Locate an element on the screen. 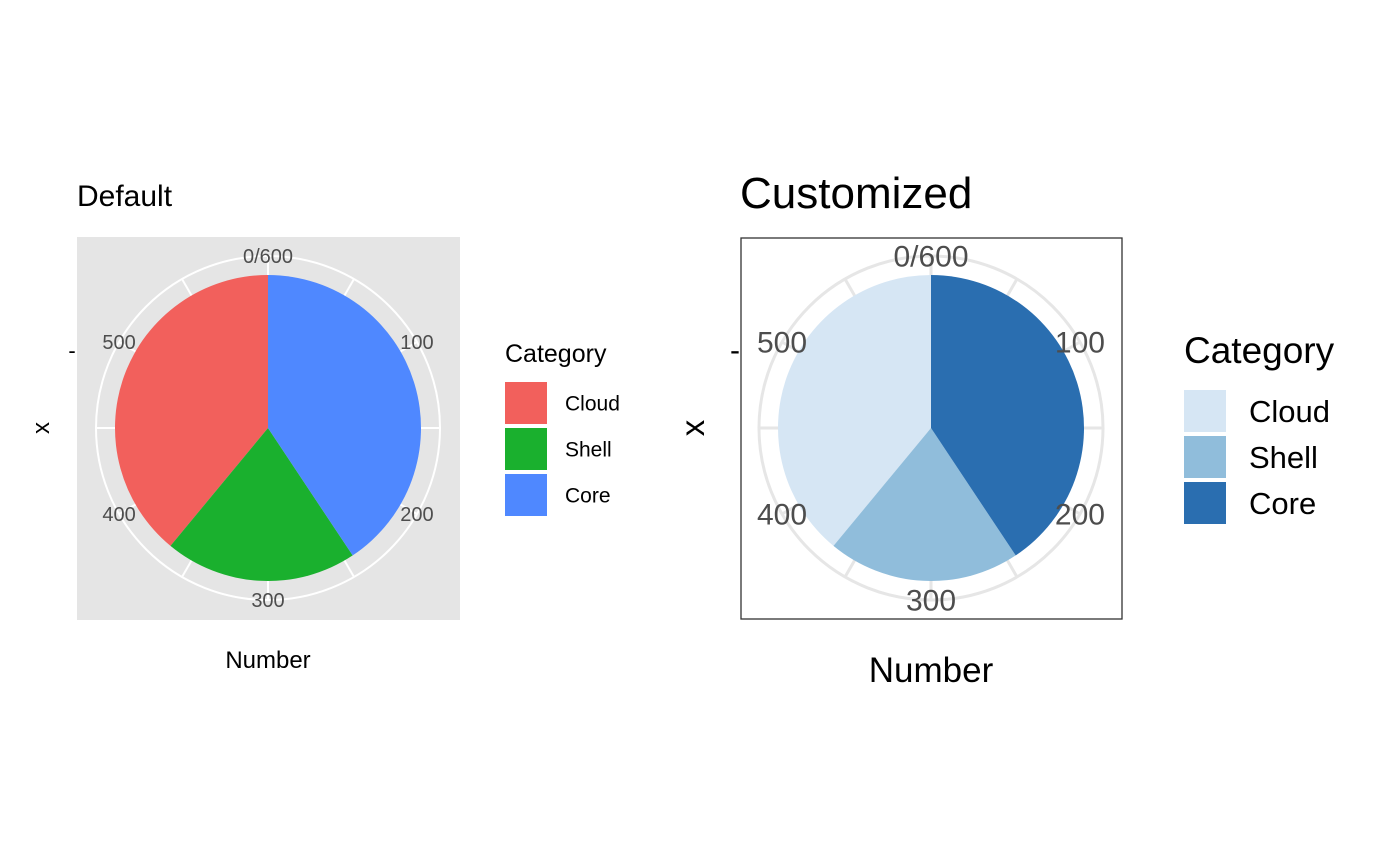 The height and width of the screenshot is (865, 1400). chart-title: Default is located at coordinates (125, 196).